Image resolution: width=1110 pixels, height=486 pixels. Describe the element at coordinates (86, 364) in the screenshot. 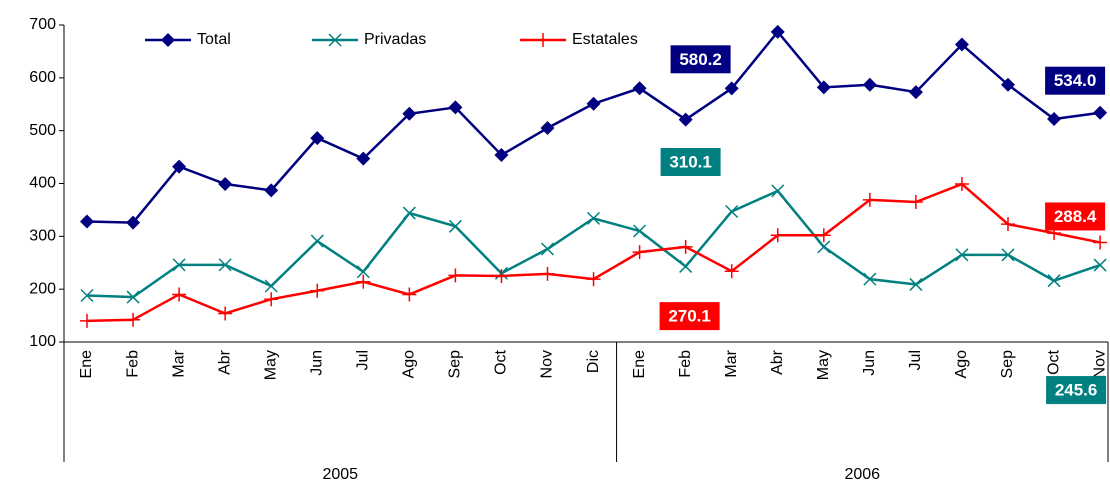

I see `x-tick-label: Ene` at that location.